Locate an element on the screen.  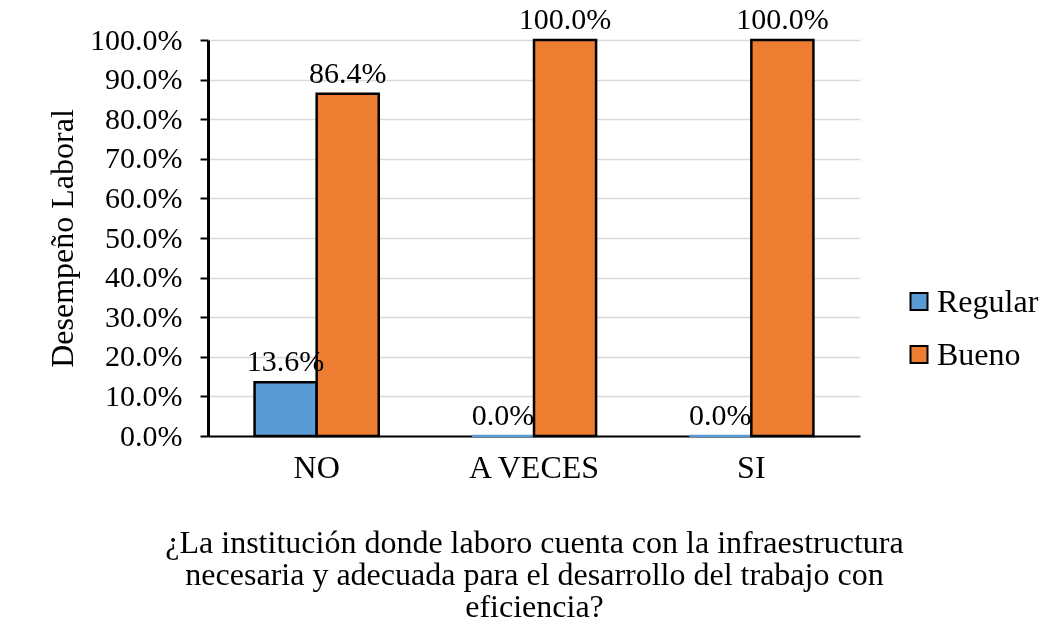
legend-label: Regular is located at coordinates (988, 300).